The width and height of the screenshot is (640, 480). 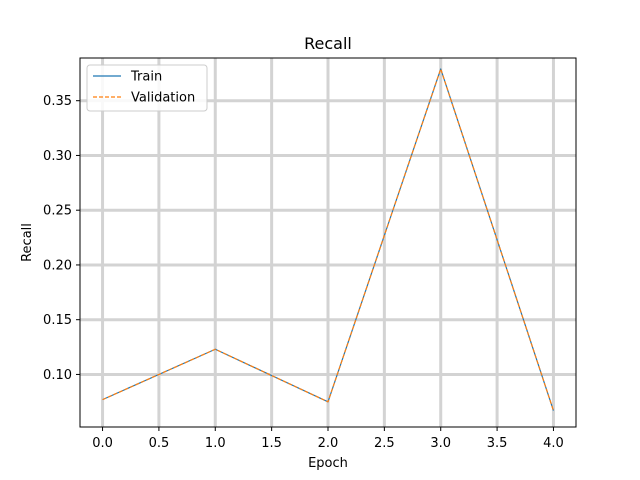 I want to click on y-tick-label: 0.35, so click(x=57, y=101).